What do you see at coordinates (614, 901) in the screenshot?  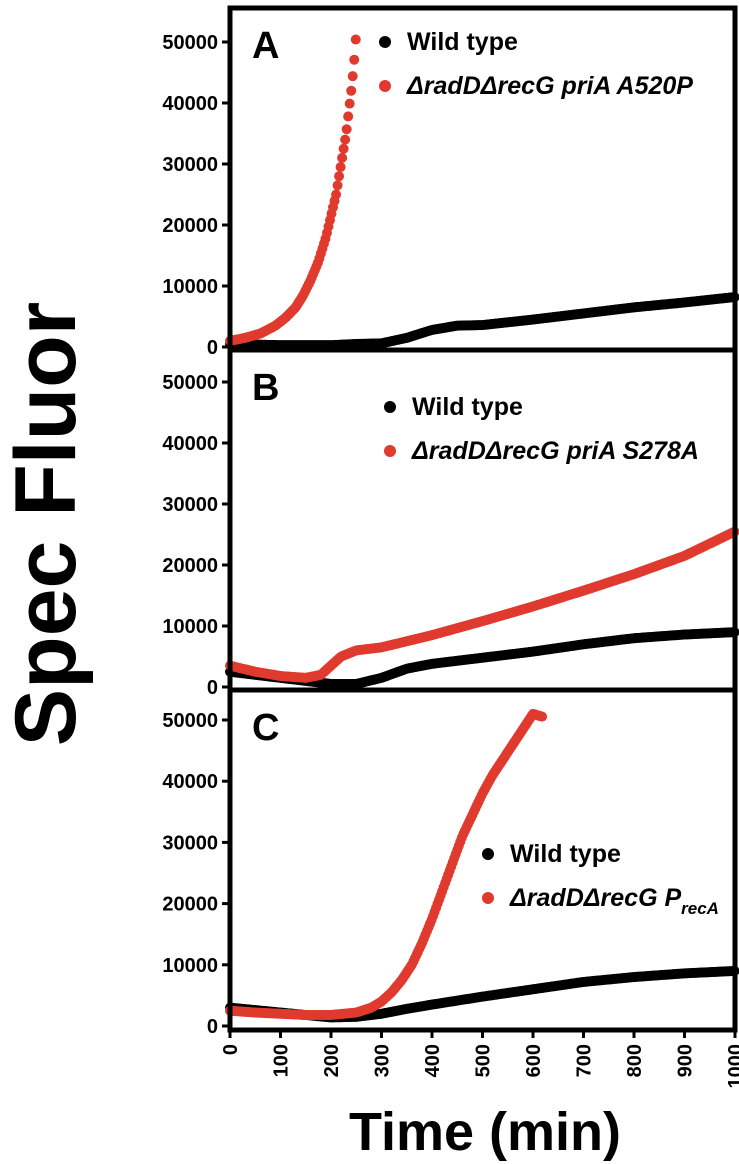 I see `legend-label: ΔradDΔrecG PrecA` at bounding box center [614, 901].